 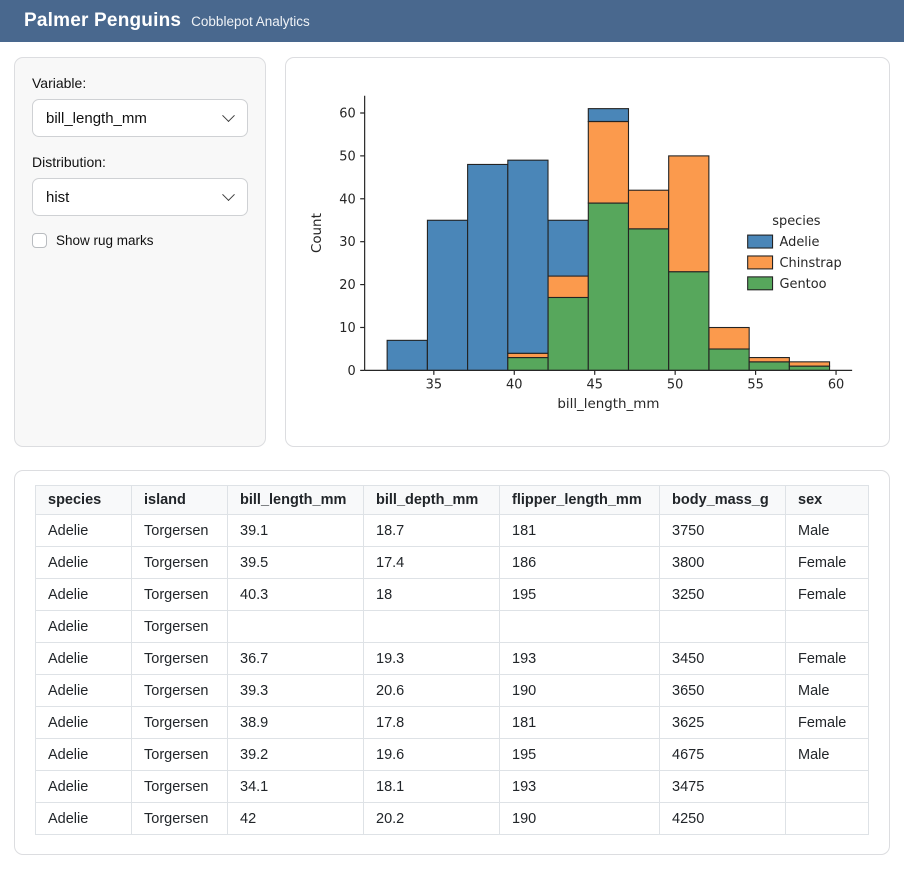 What do you see at coordinates (140, 197) in the screenshot?
I see `distribution-select: hist` at bounding box center [140, 197].